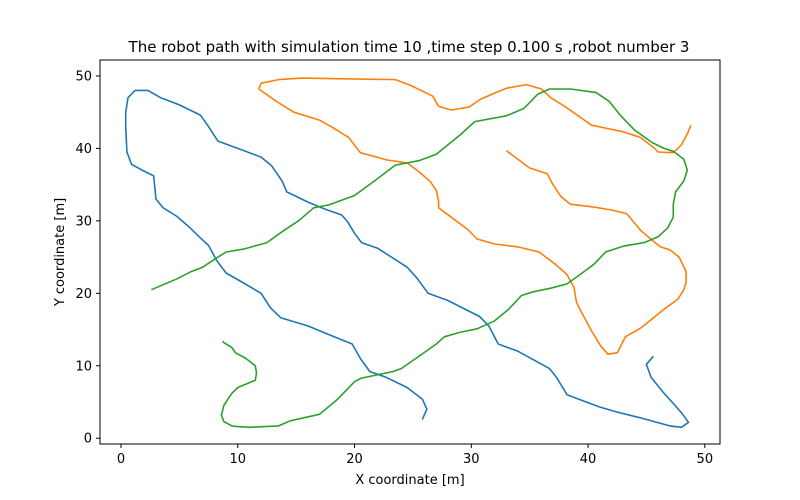  Describe the element at coordinates (87, 258) in the screenshot. I see `y-axis: 0 10 20 30 40 50` at that location.